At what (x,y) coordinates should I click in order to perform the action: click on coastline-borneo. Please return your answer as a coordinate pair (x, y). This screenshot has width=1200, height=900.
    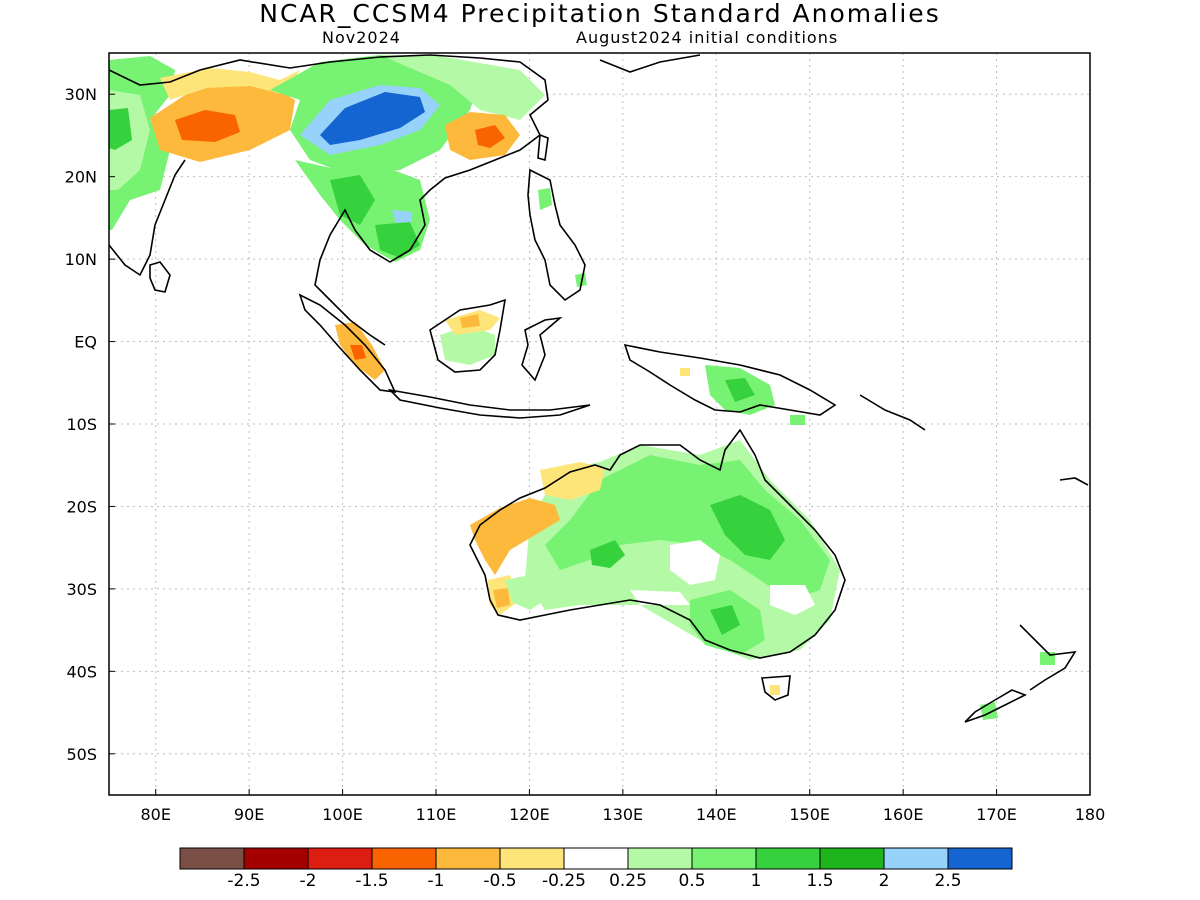
    Looking at the image, I should click on (468, 335).